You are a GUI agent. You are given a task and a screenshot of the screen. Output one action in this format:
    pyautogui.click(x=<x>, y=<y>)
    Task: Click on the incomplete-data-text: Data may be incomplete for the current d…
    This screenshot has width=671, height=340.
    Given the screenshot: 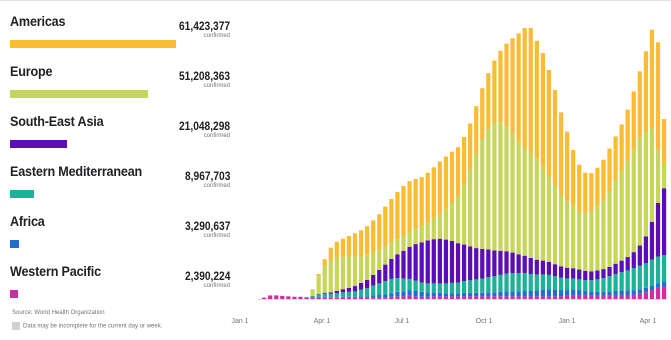 What is the action you would take?
    pyautogui.click(x=93, y=326)
    